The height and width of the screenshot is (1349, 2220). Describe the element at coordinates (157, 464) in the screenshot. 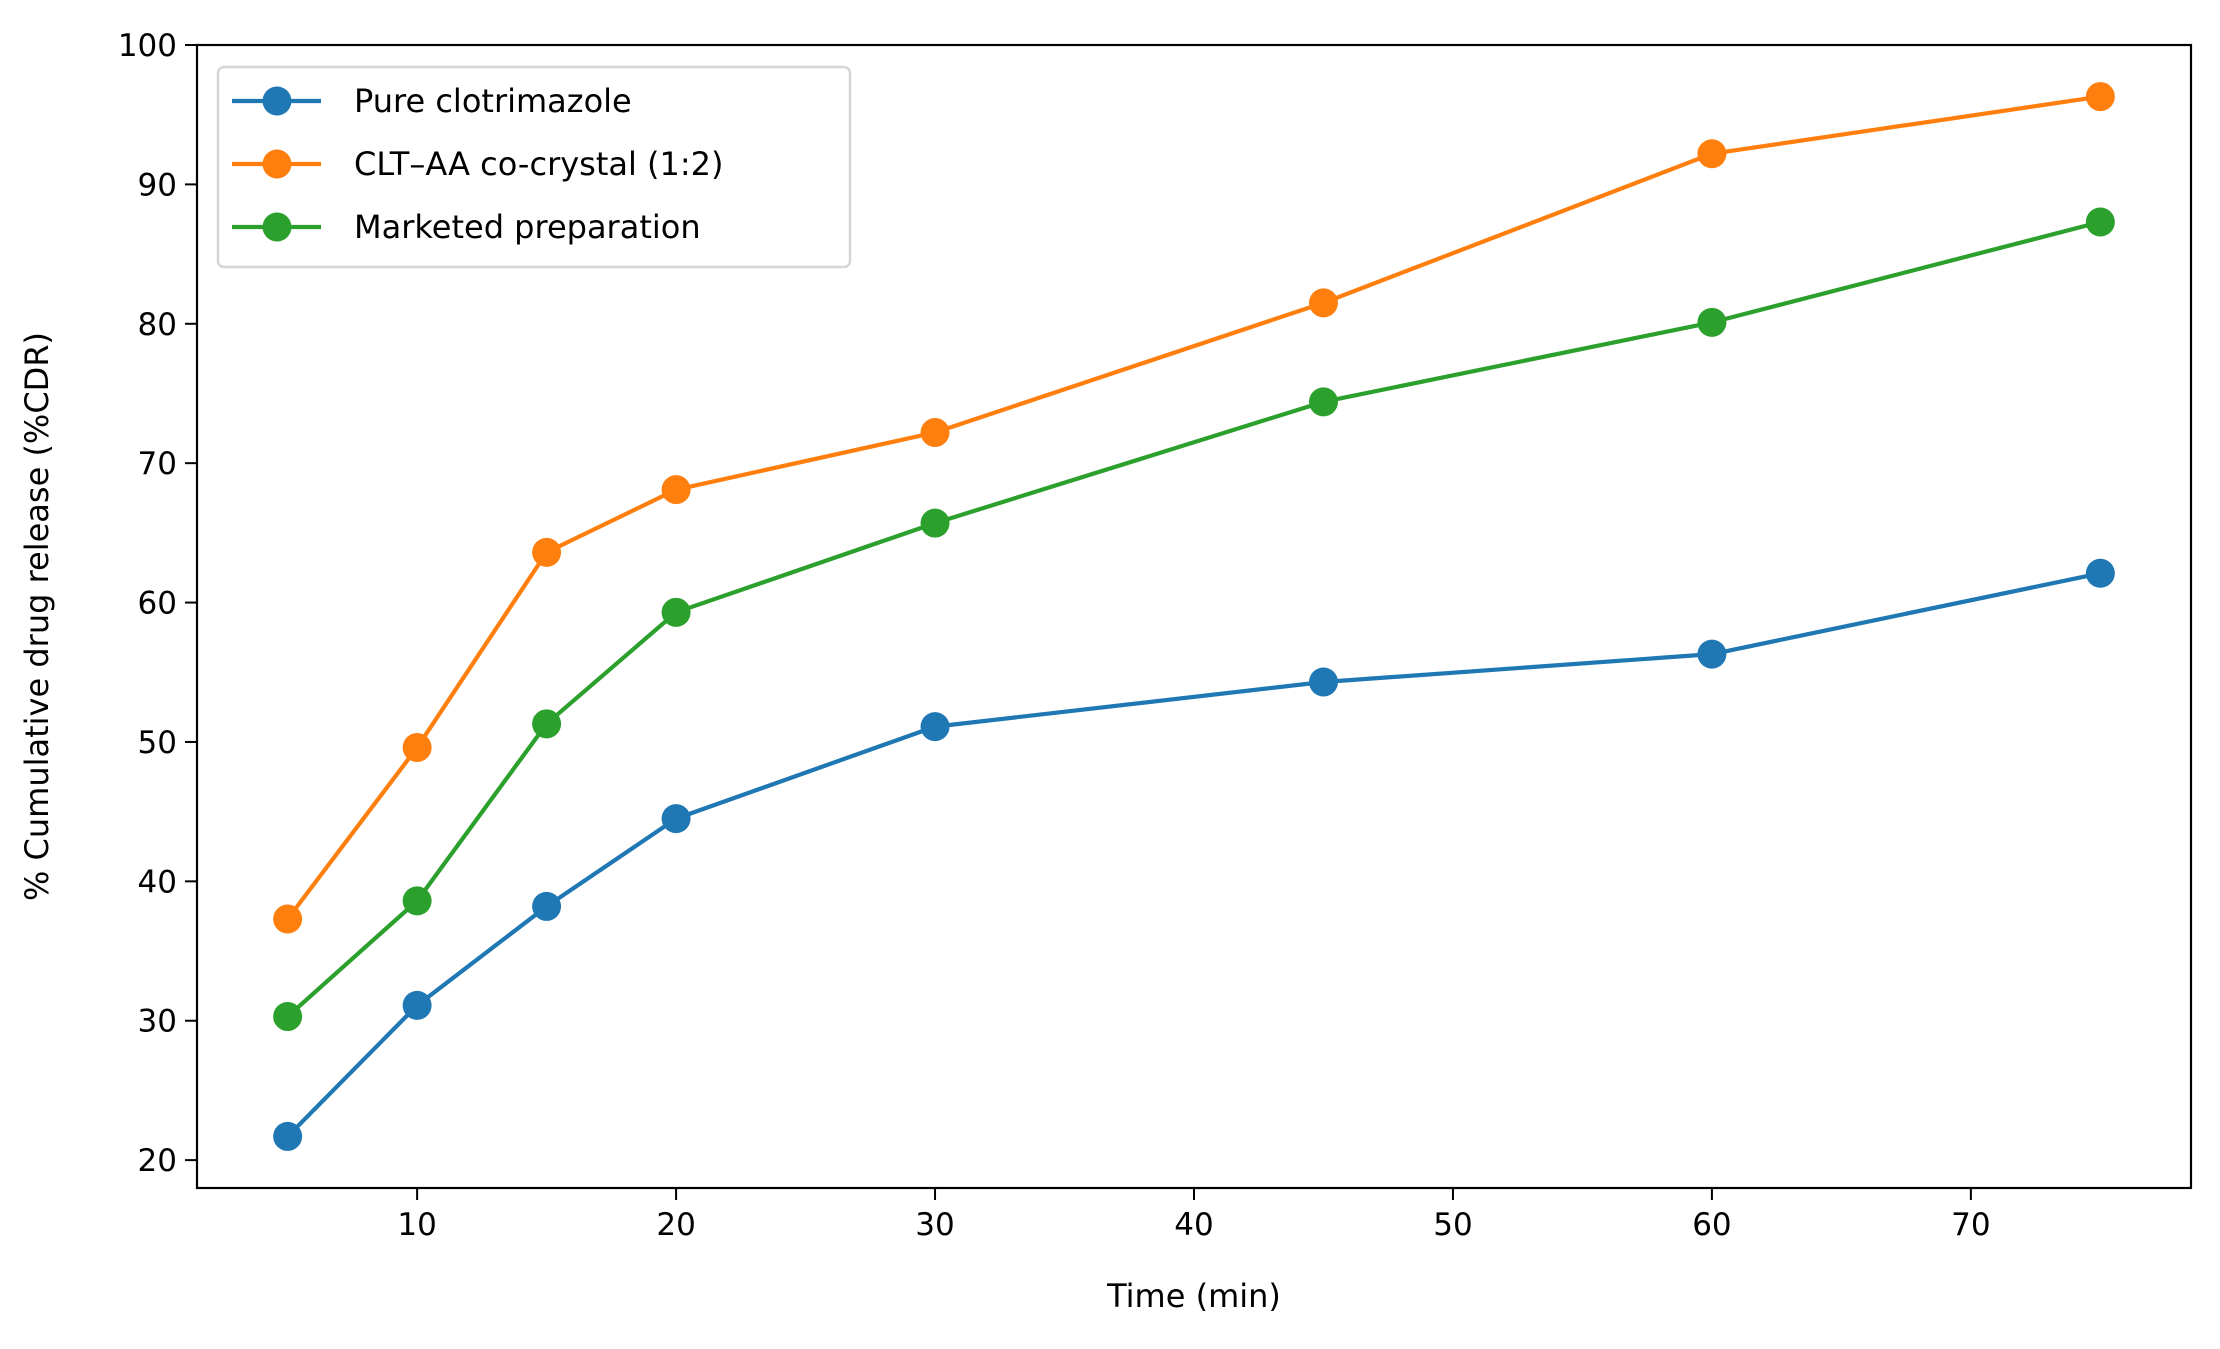

I see `y-tick-label: 70` at that location.